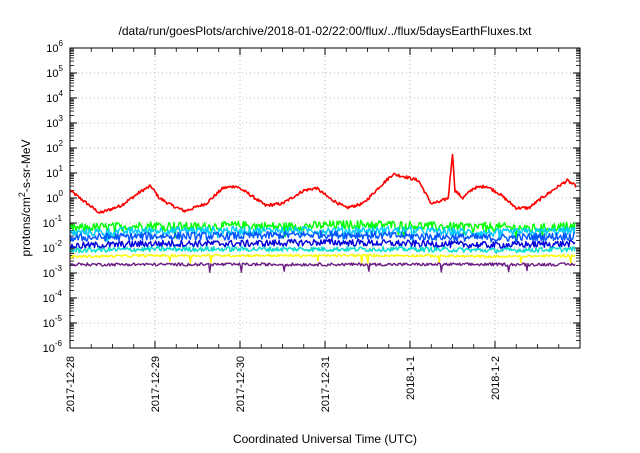  What do you see at coordinates (61, 143) in the screenshot?
I see `y-tick-label-exp: 2` at bounding box center [61, 143].